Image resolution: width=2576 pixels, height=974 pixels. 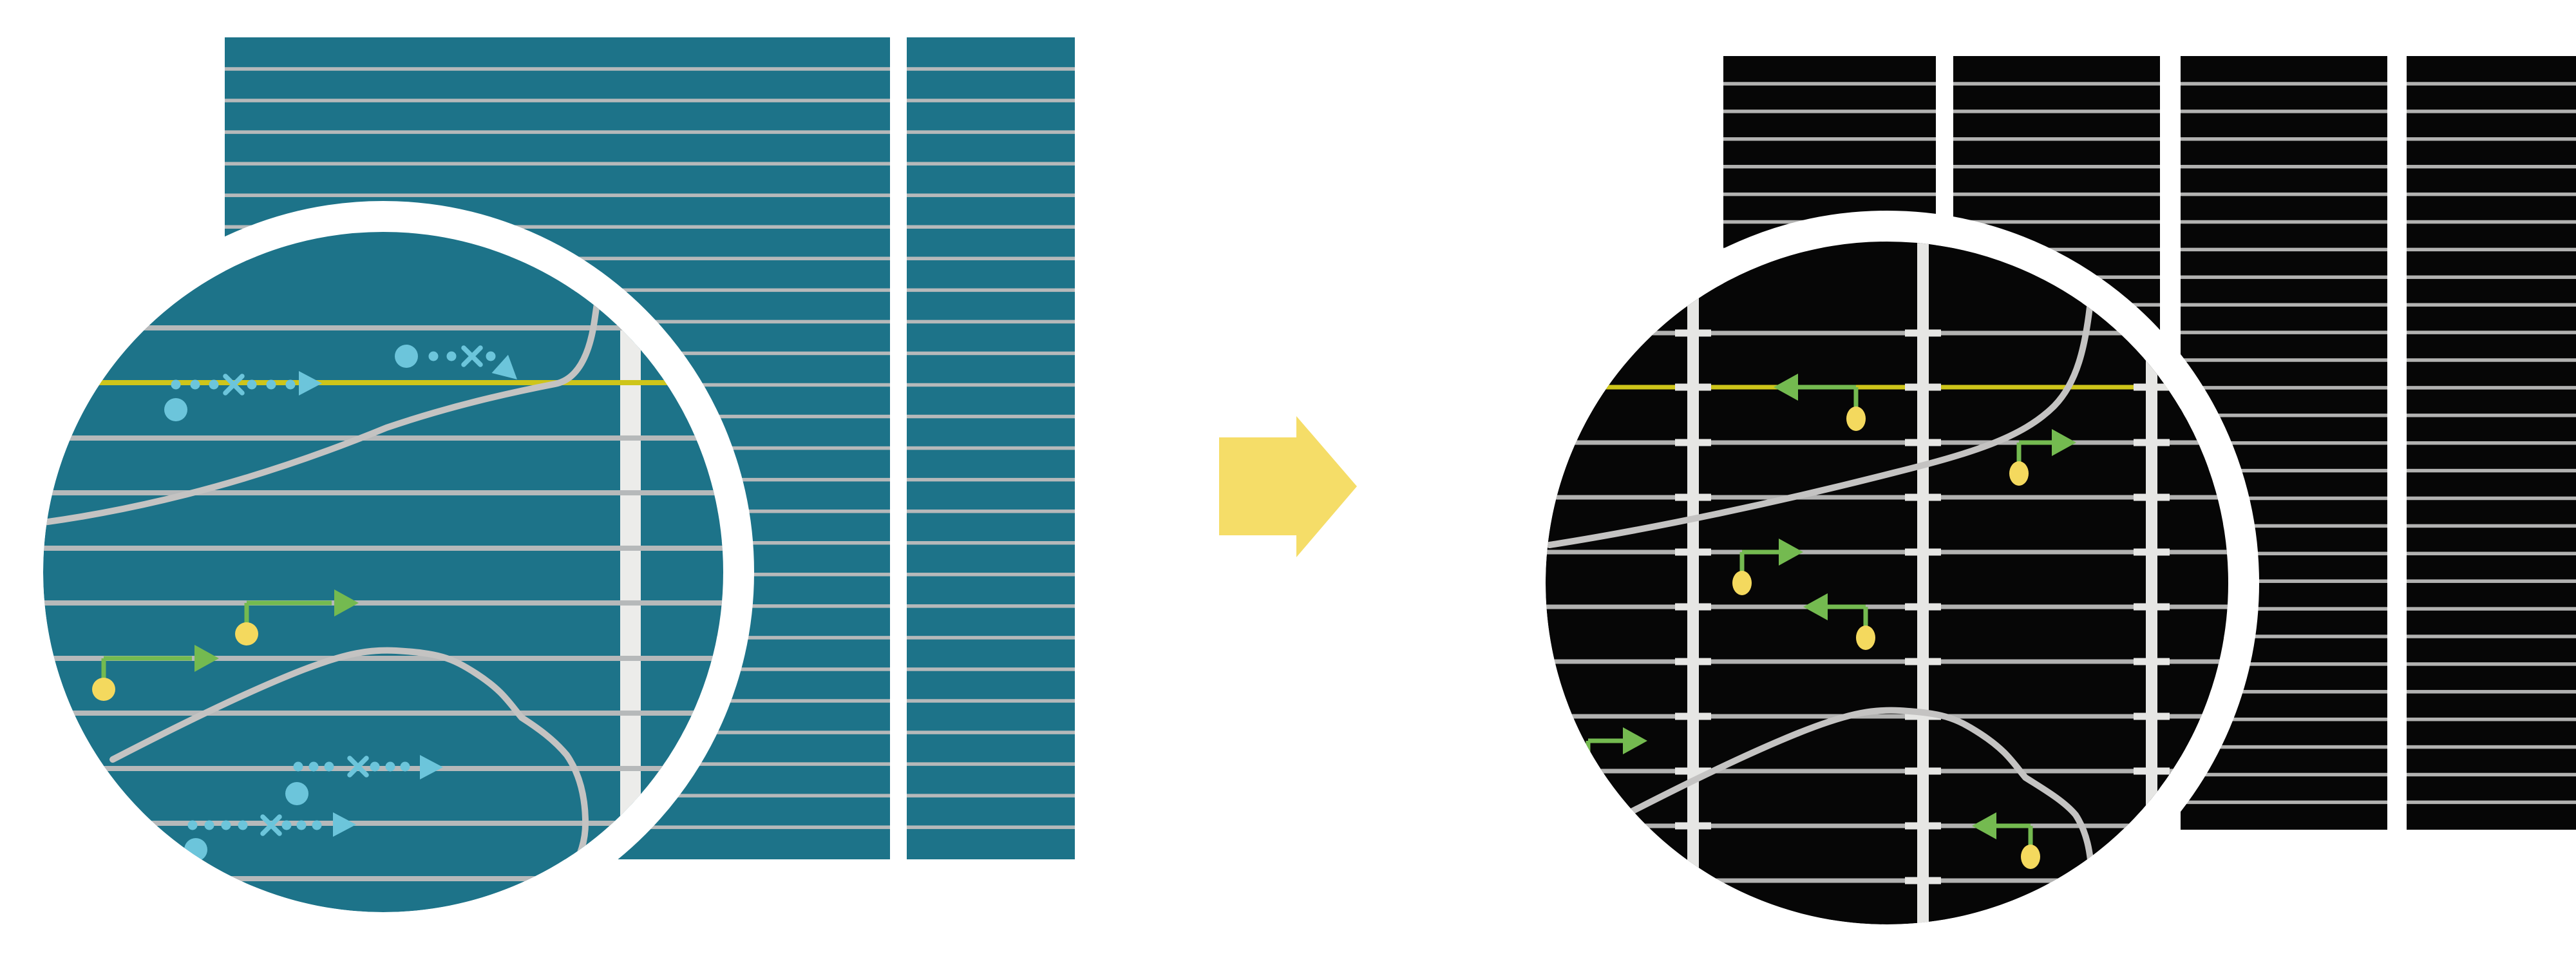 I want to click on grain-boundary-curve, so click(x=349, y=760).